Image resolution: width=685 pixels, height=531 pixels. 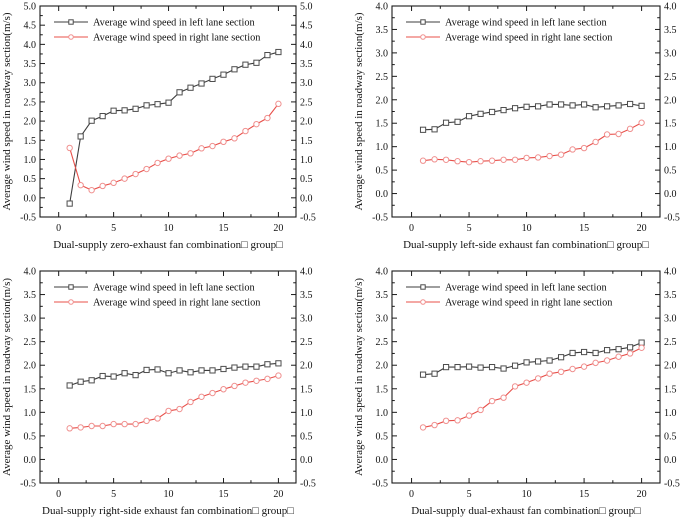 I want to click on series-line, so click(x=532, y=142).